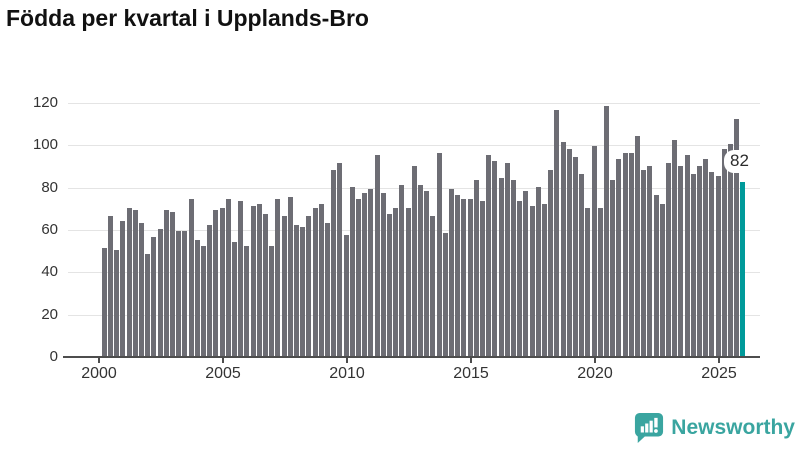 The image size is (800, 450). What do you see at coordinates (49, 229) in the screenshot?
I see `y-axis-tick-label: 60` at bounding box center [49, 229].